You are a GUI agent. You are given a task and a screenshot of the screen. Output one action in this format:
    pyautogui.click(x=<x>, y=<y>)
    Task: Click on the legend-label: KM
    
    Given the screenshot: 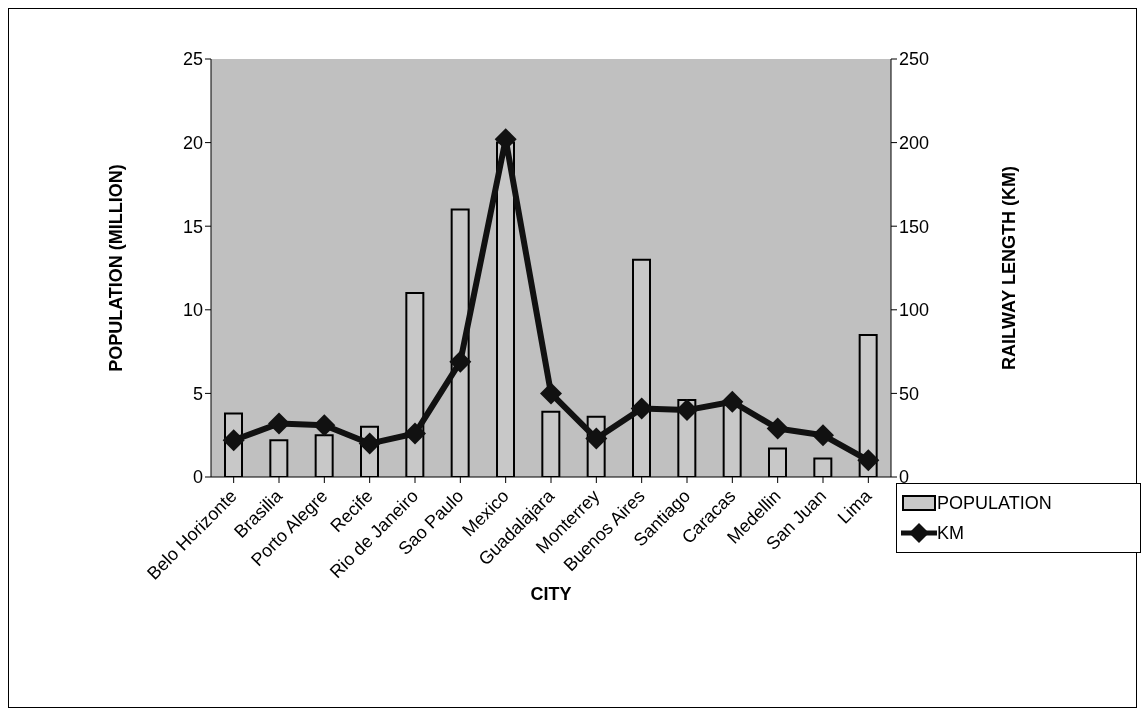 What is the action you would take?
    pyautogui.click(x=950, y=533)
    